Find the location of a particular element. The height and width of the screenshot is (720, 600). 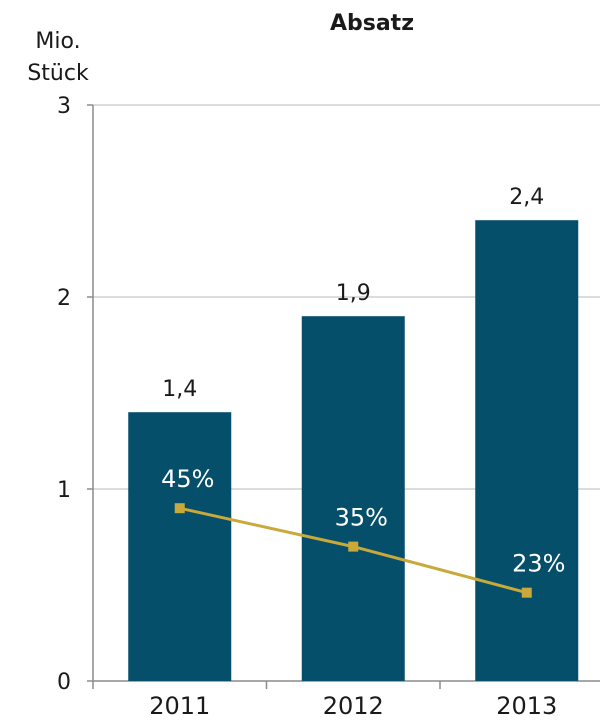

x-tick-label: 2011 is located at coordinates (179, 706).